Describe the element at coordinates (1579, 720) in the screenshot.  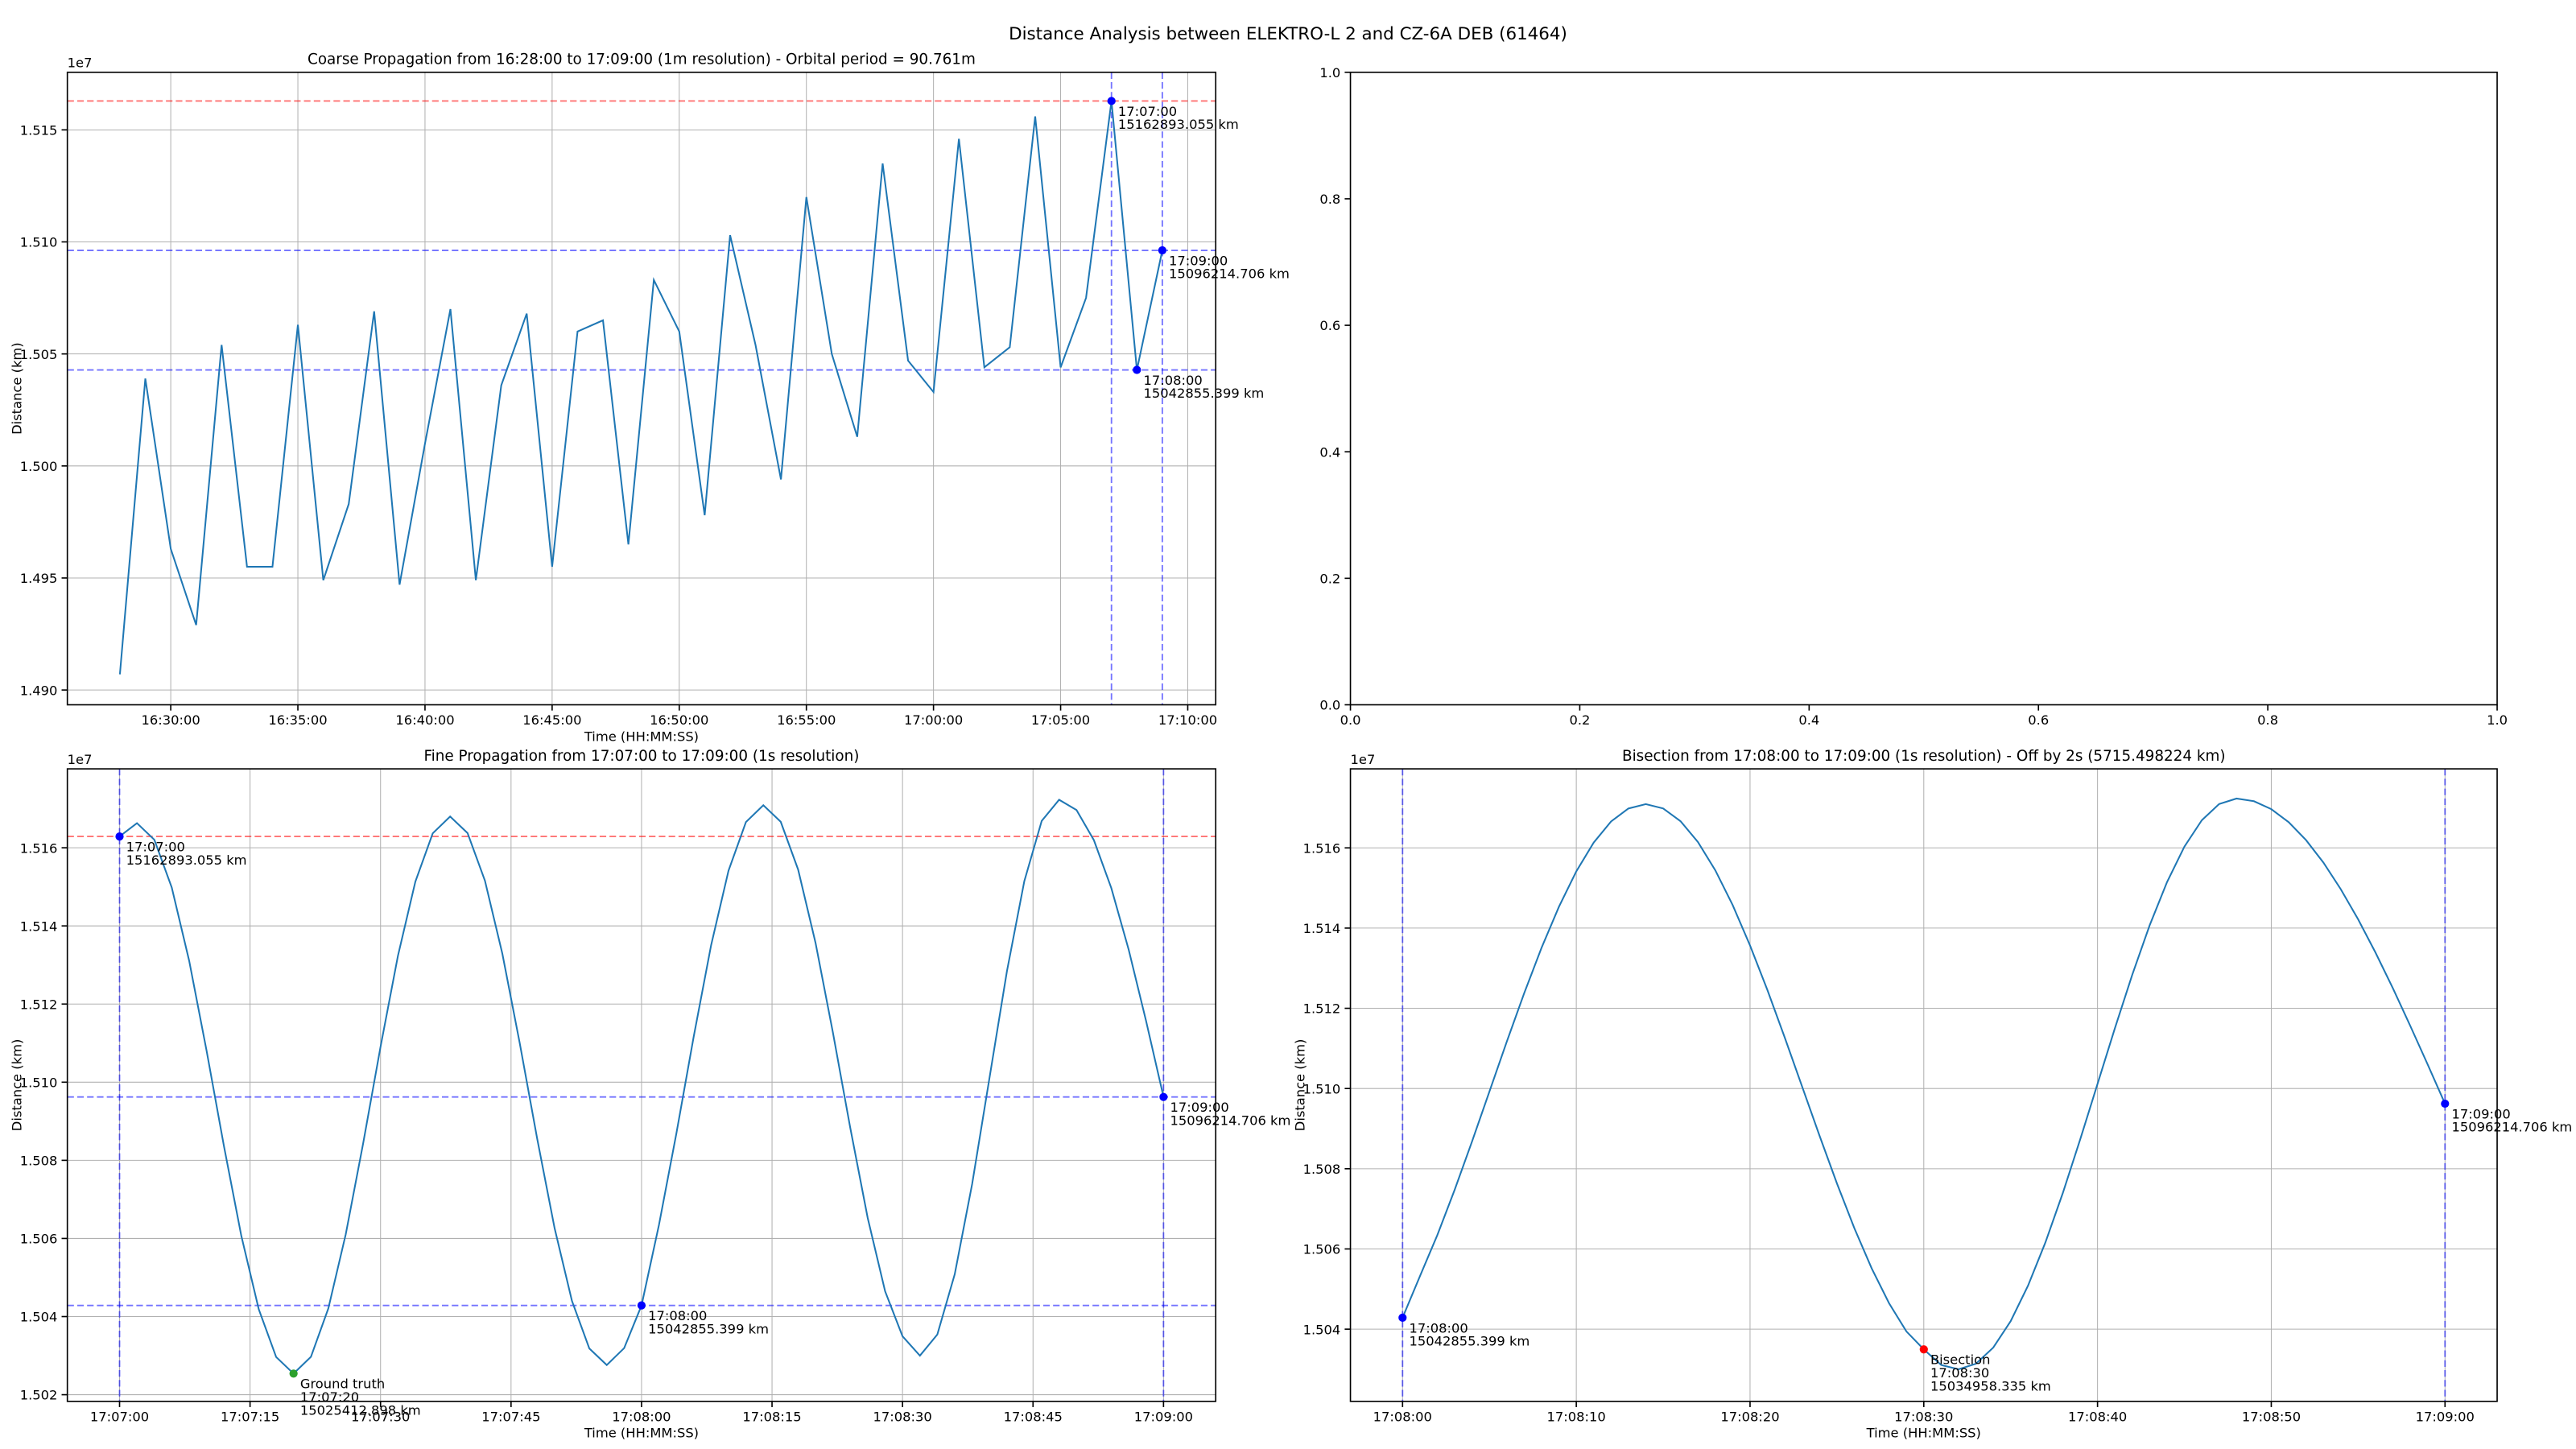
I see `x-tick-label: 0.2` at that location.